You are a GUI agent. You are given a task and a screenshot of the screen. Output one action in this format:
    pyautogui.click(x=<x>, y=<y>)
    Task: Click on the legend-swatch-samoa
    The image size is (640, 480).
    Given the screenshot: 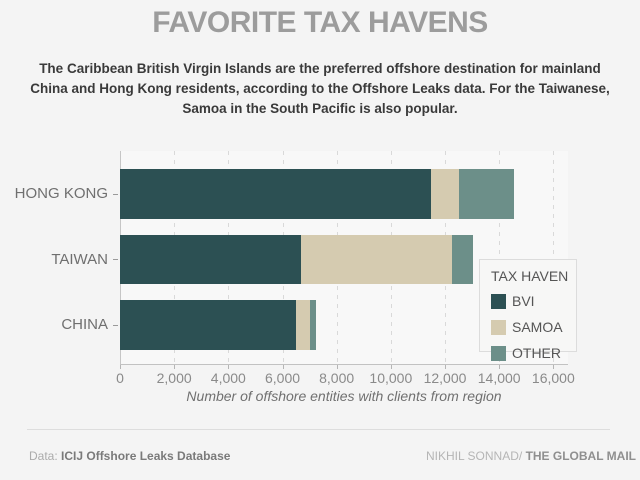 What is the action you would take?
    pyautogui.click(x=498, y=327)
    